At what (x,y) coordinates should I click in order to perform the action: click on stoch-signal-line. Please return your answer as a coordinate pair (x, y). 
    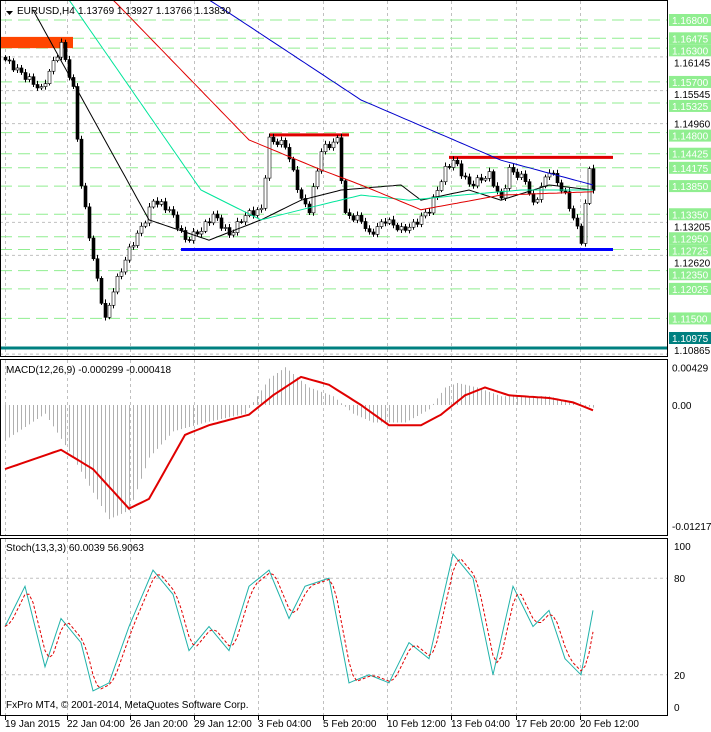
    Looking at the image, I should click on (299, 624).